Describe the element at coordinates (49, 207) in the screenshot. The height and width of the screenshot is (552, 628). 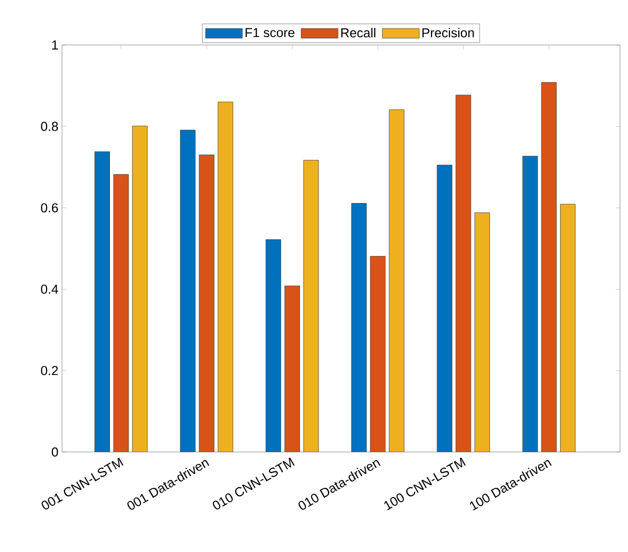
I see `y-tick-label: 0.6` at that location.